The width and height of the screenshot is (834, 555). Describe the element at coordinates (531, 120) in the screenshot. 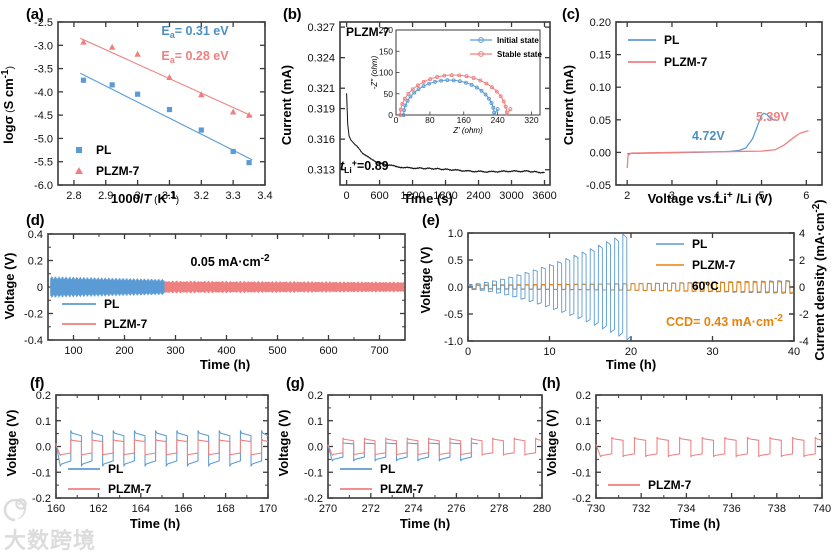

I see `svg-text: 320` at that location.